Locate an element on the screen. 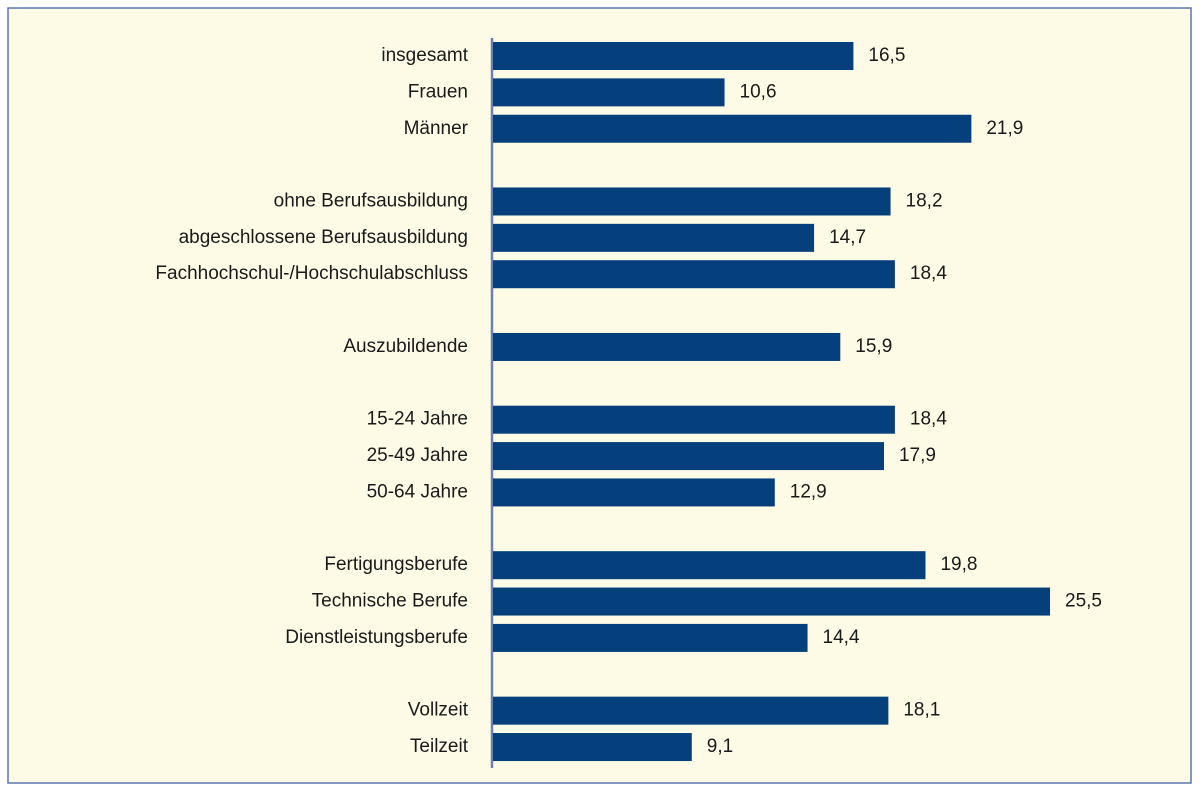  value-label: 10,6 is located at coordinates (758, 91).